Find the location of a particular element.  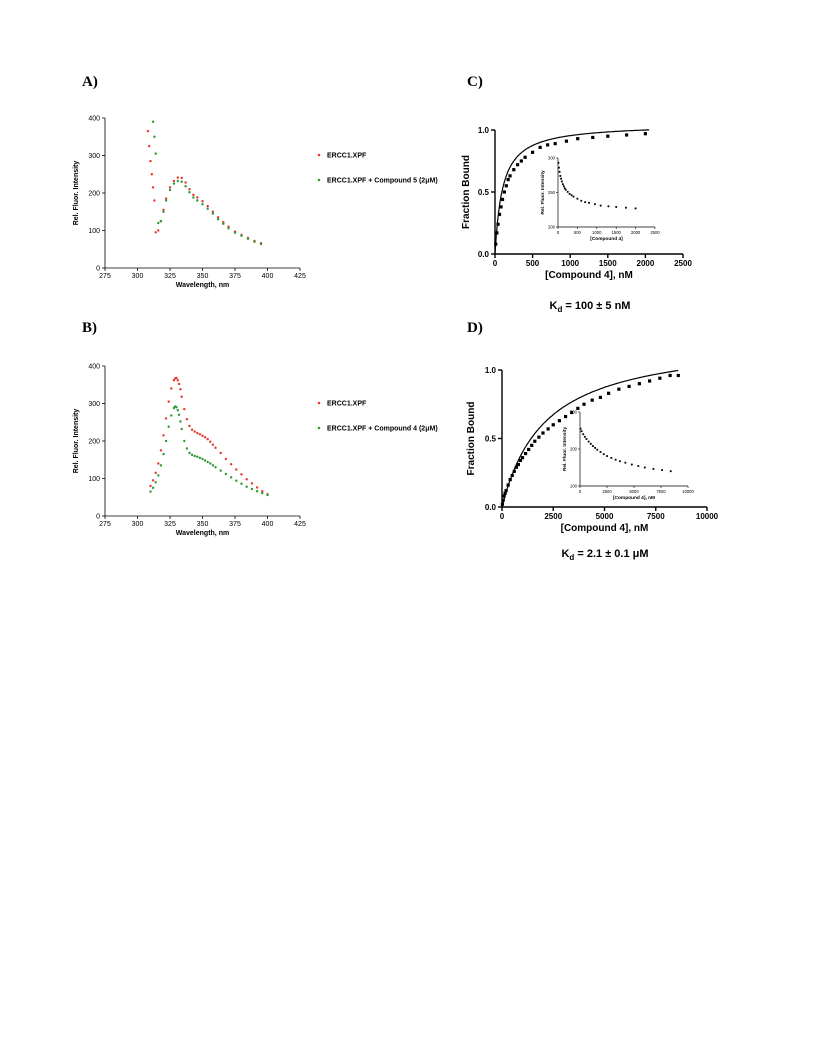

y-tick-label: 400 is located at coordinates (94, 366).